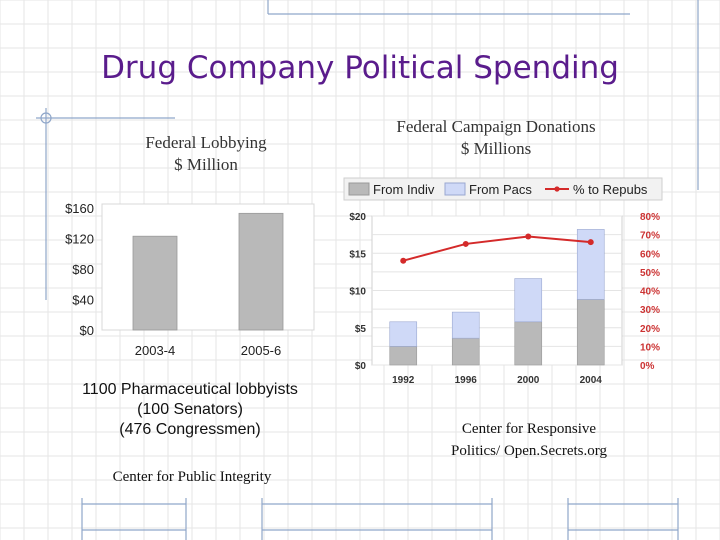 This screenshot has width=720, height=540. Describe the element at coordinates (206, 142) in the screenshot. I see `lobbying-heading-line-1: Federal Lobbying` at that location.